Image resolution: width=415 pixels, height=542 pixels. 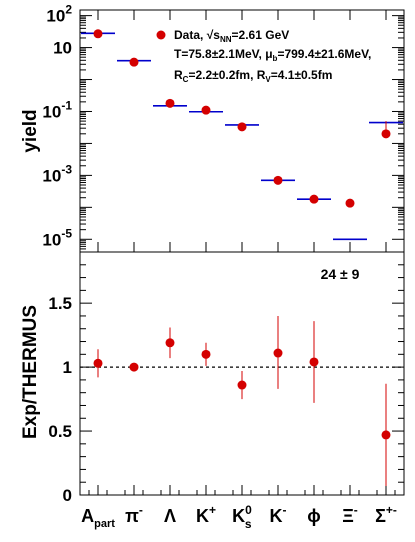 I want to click on x-category-label: Λ, so click(x=170, y=516).